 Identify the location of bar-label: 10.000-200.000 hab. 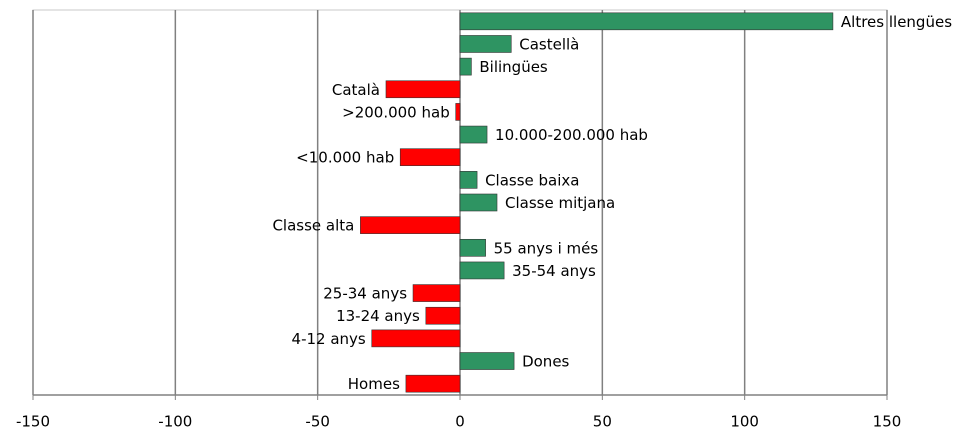
(571, 135).